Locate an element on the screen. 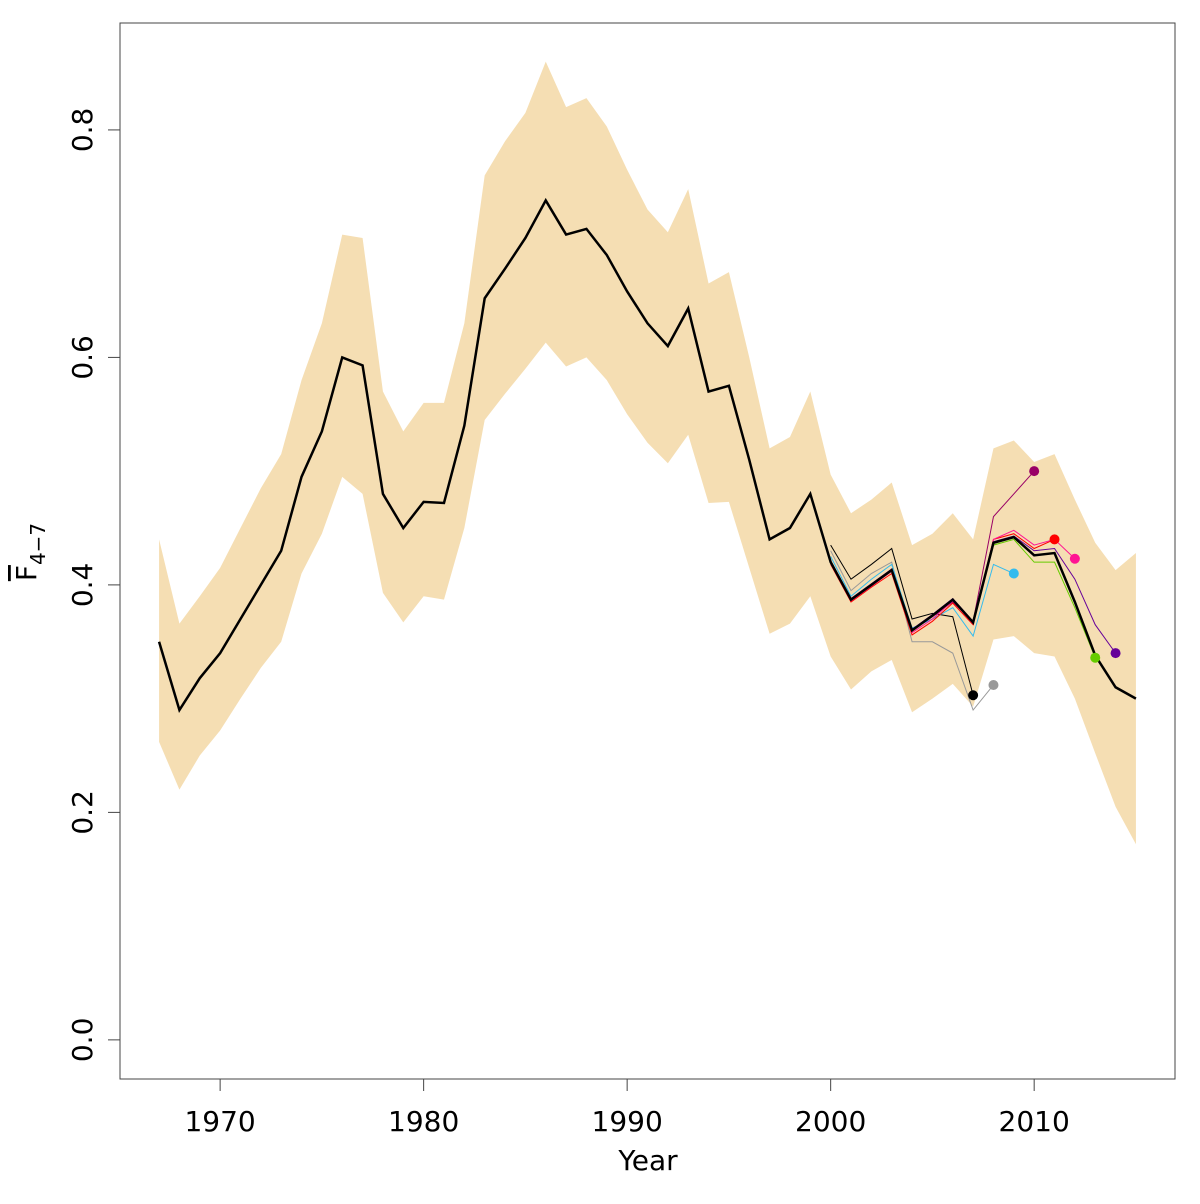  x-tick-label: 2010 is located at coordinates (1034, 1121).